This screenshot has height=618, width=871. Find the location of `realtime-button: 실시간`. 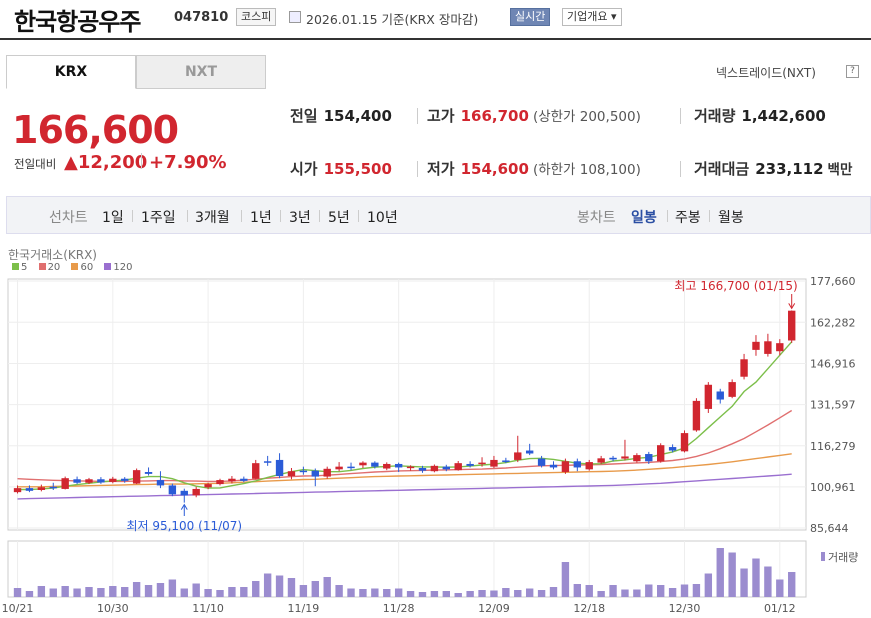

realtime-button: 실시간 is located at coordinates (530, 17).